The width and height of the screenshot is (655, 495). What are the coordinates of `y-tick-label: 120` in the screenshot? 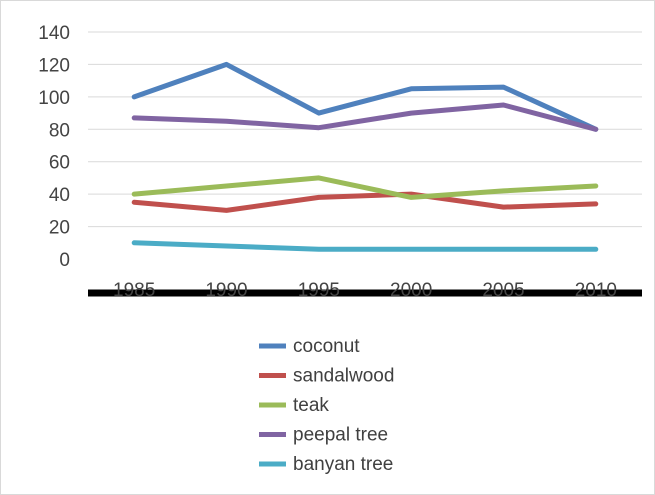 It's located at (54, 65).